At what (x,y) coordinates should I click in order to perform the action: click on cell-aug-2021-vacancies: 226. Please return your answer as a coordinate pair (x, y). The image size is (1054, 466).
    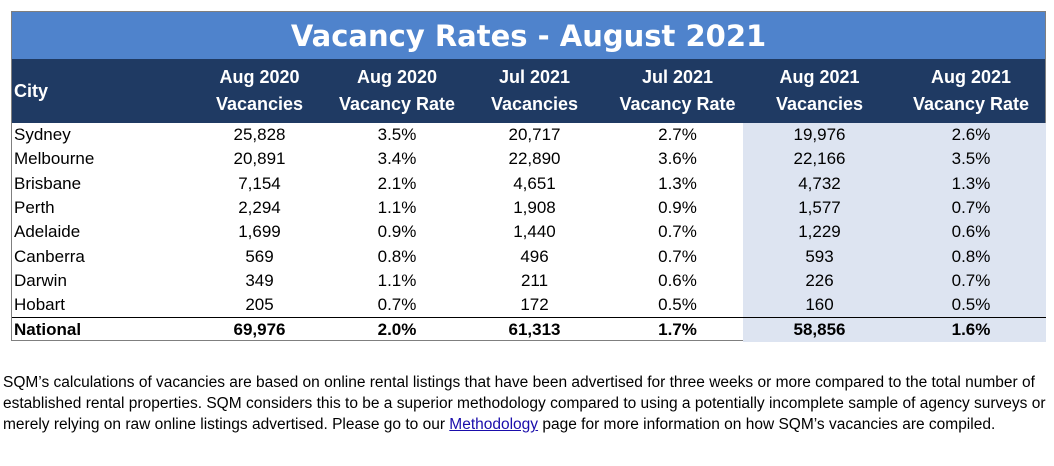
    Looking at the image, I should click on (819, 280).